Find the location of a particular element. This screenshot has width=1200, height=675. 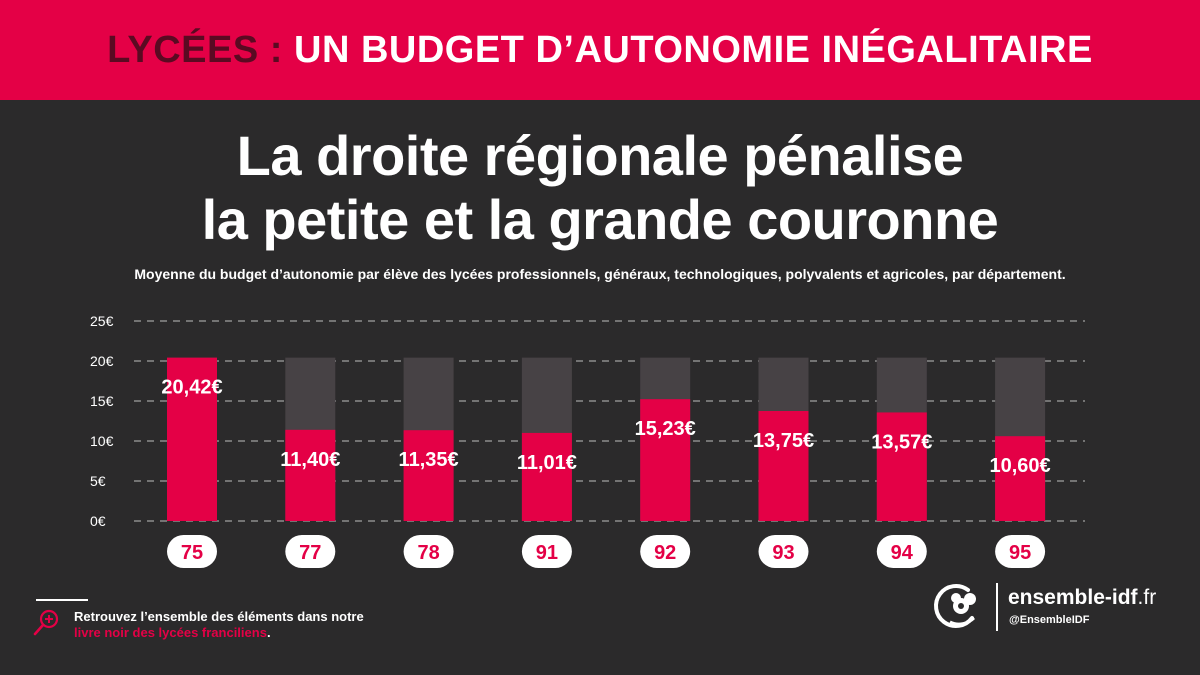

category-label: 93 is located at coordinates (783, 553).